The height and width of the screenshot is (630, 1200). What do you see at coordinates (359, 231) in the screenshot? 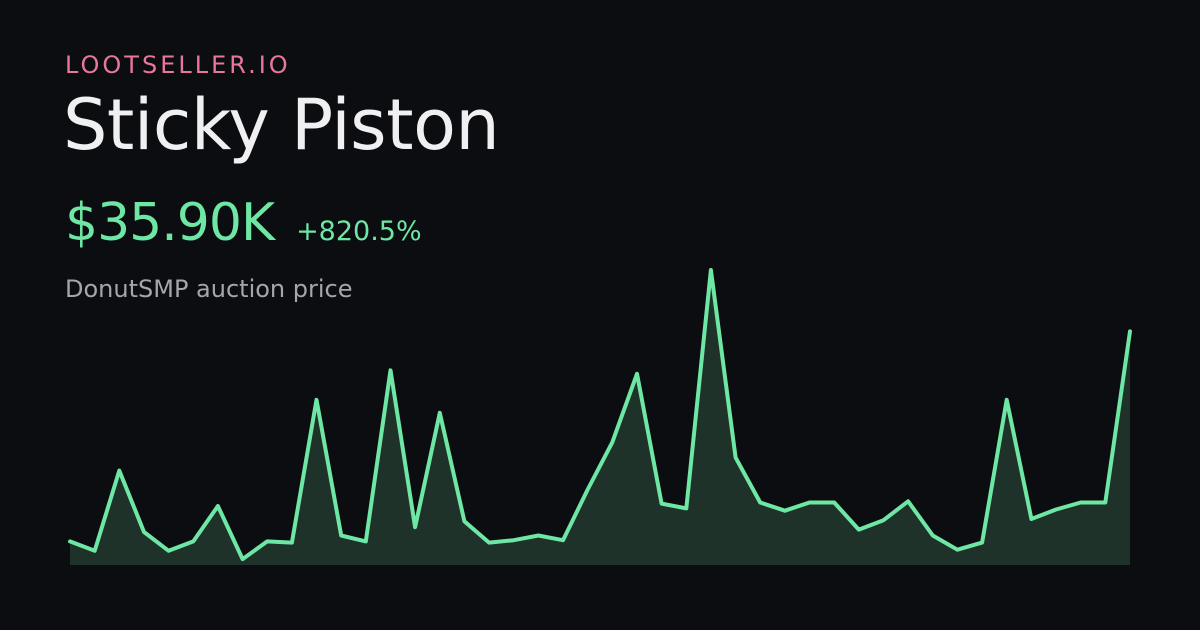
I see `price-change: +820.5%` at bounding box center [359, 231].